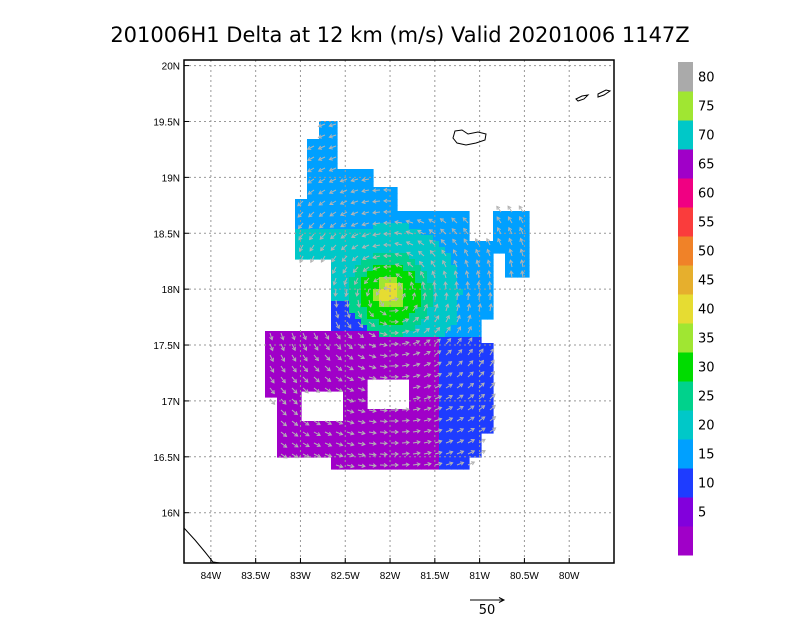 Image resolution: width=800 pixels, height=618 pixels. What do you see at coordinates (166, 458) in the screenshot?
I see `y-tick-label: 16.5N` at bounding box center [166, 458].